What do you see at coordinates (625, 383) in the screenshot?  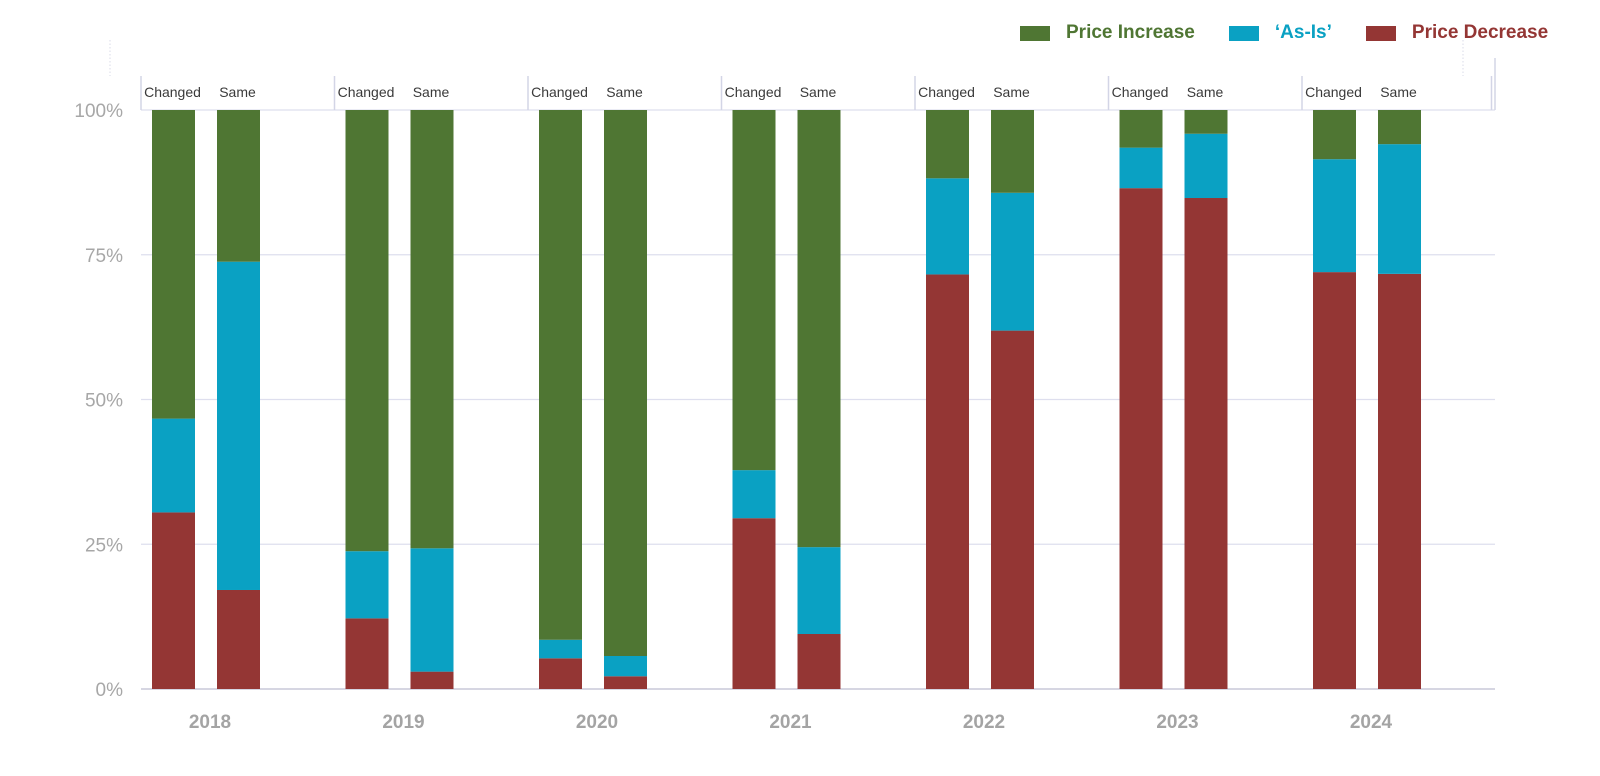 I see `bar-price-increase-2020-same` at bounding box center [625, 383].